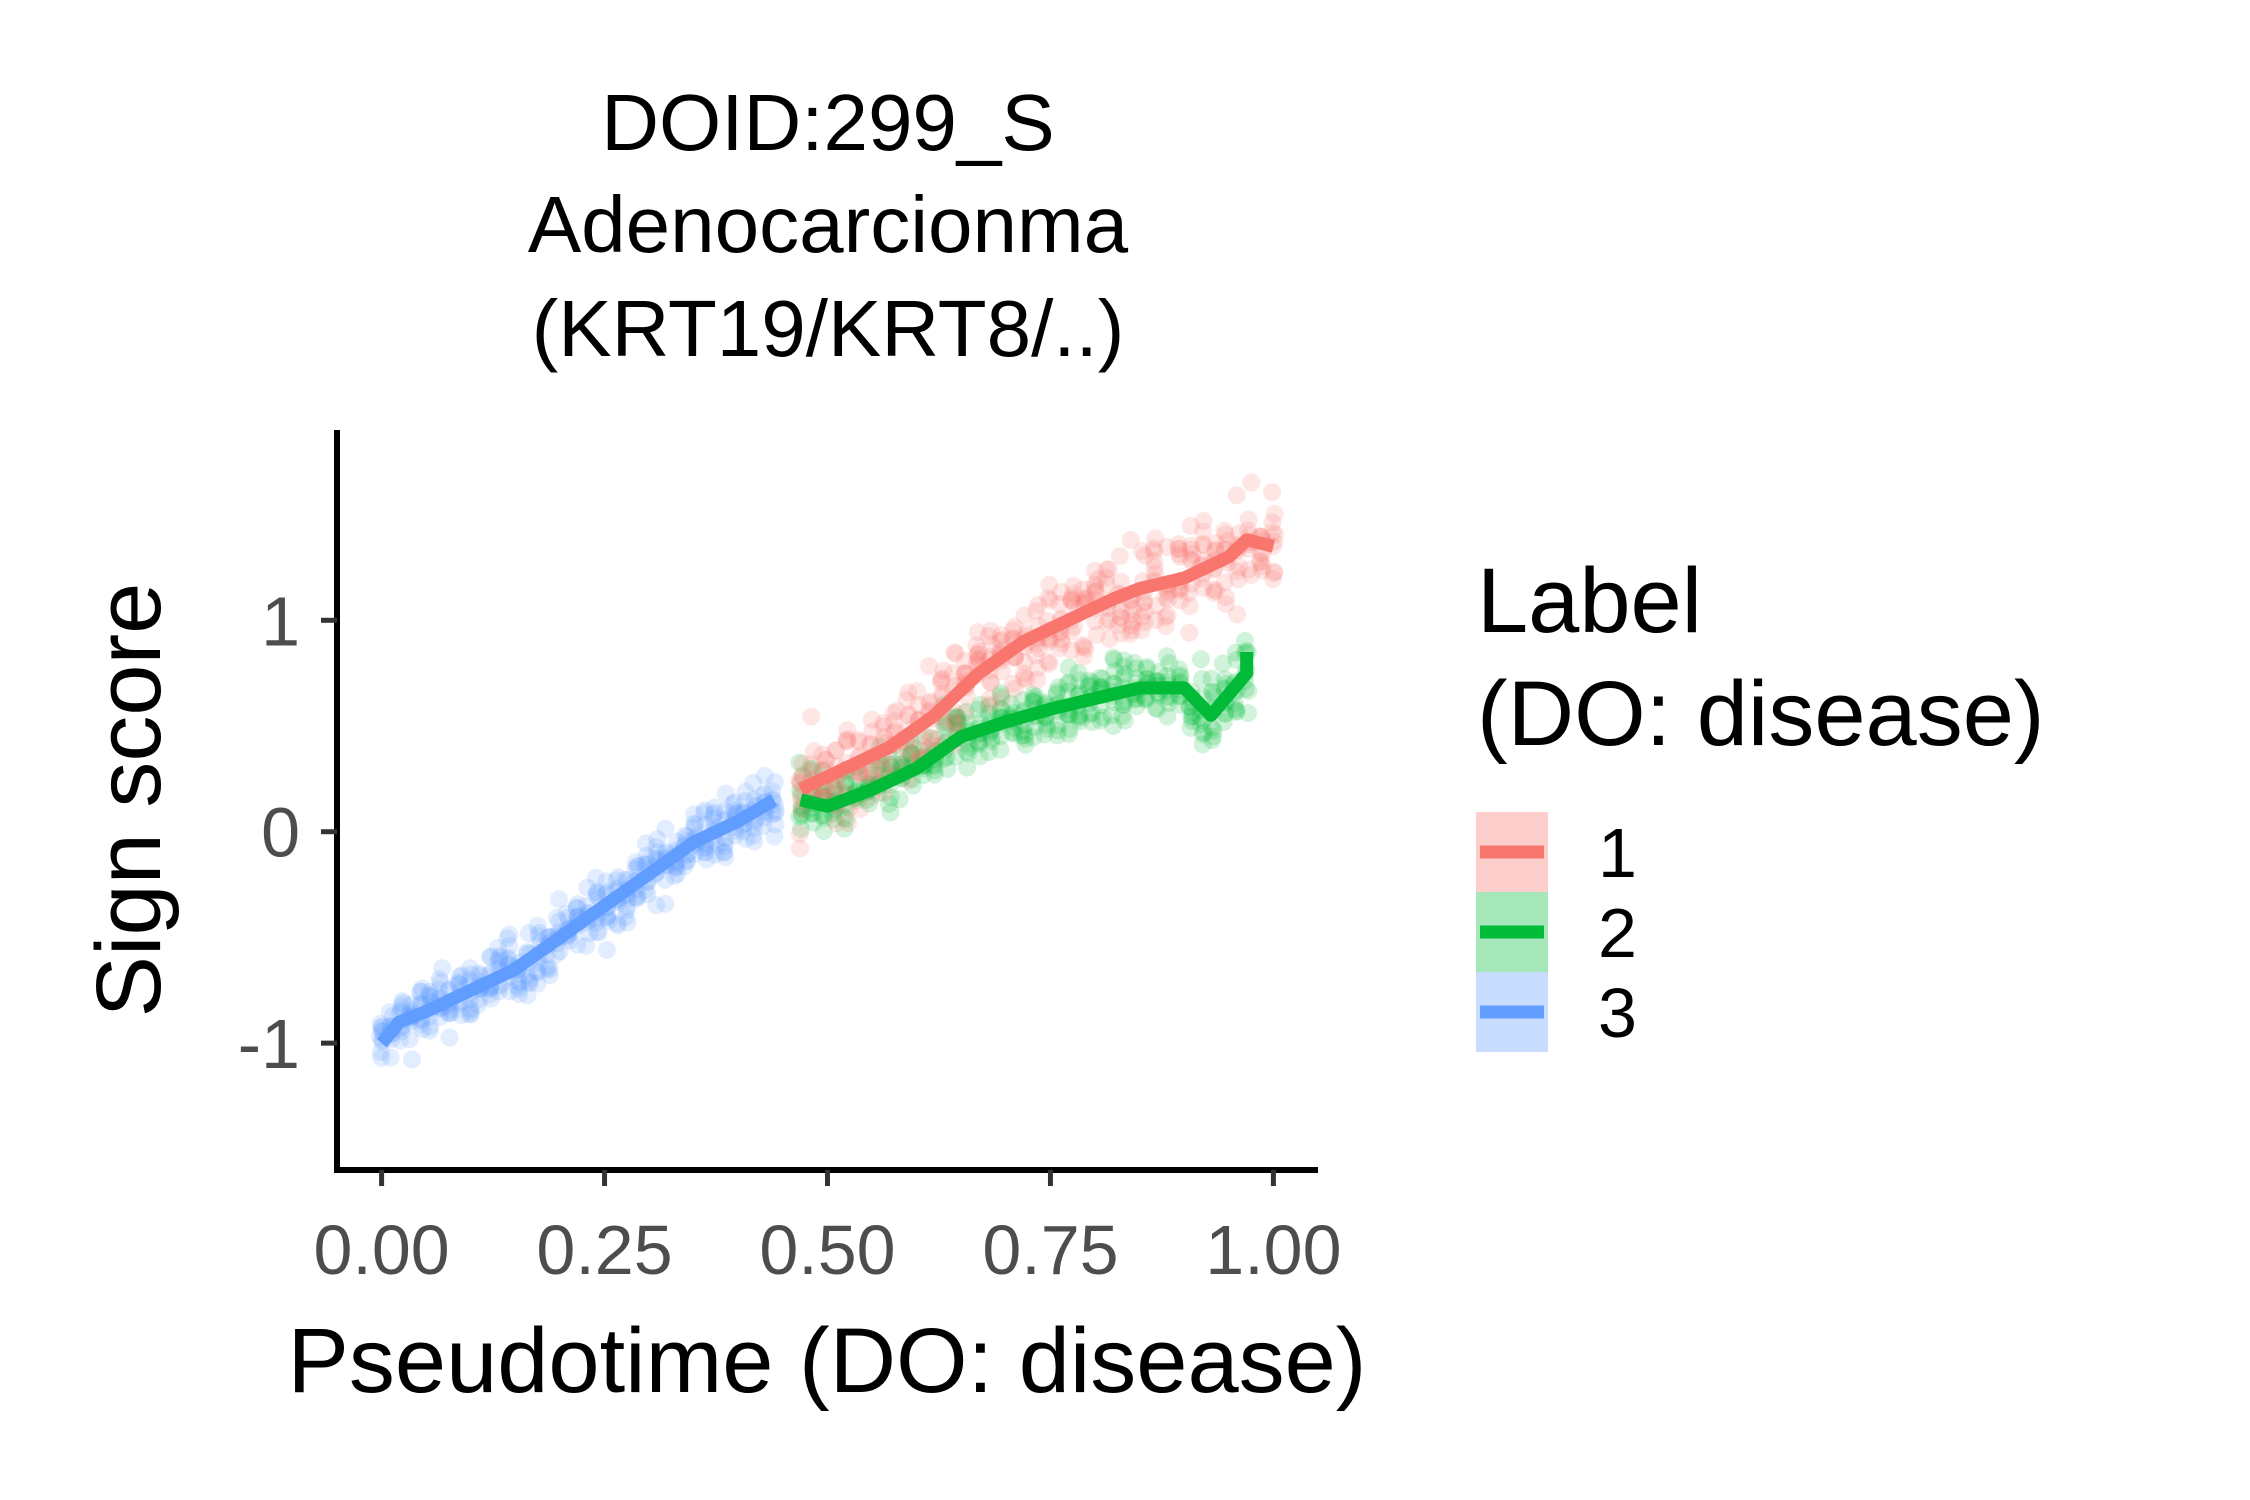 This screenshot has height=1500, width=2250. Describe the element at coordinates (577, 921) in the screenshot. I see `series-3-trend-line` at that location.